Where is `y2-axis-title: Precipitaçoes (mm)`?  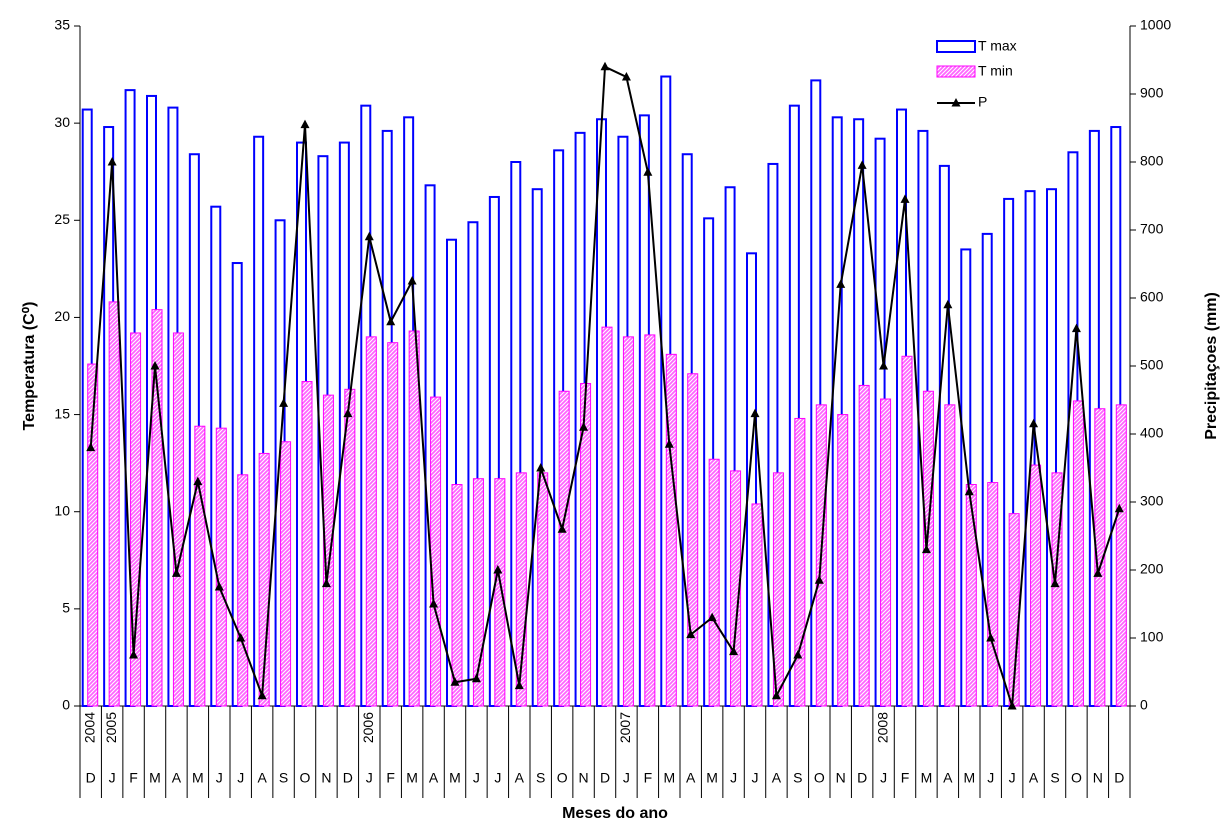
y2-axis-title: Precipitaçoes (mm) is located at coordinates (1211, 366).